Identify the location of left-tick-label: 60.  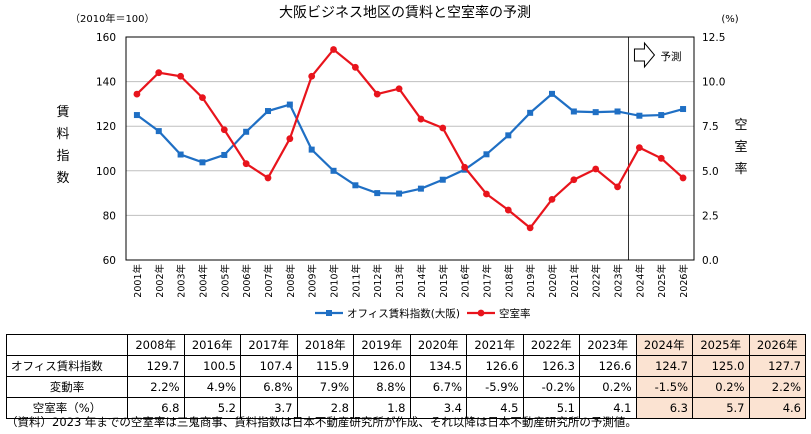
(109, 261).